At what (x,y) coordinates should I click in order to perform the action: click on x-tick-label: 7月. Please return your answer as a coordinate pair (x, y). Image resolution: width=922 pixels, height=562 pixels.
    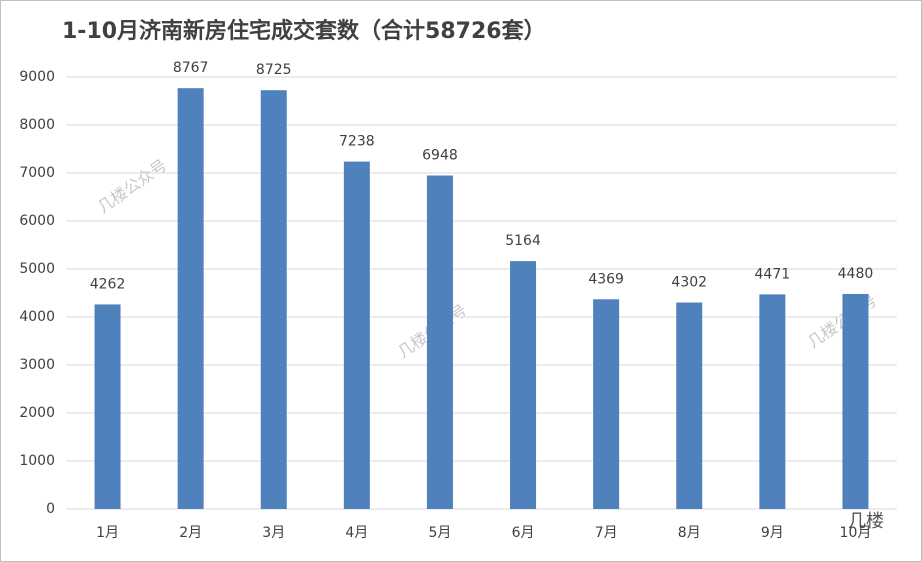
    Looking at the image, I should click on (606, 533).